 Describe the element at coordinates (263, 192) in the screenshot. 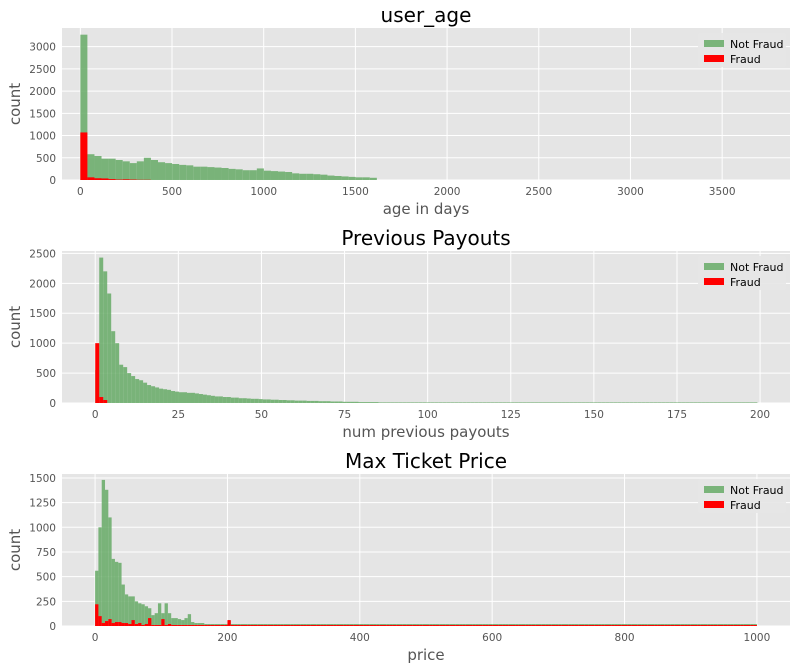

I see `x-tick-label: 1000` at that location.